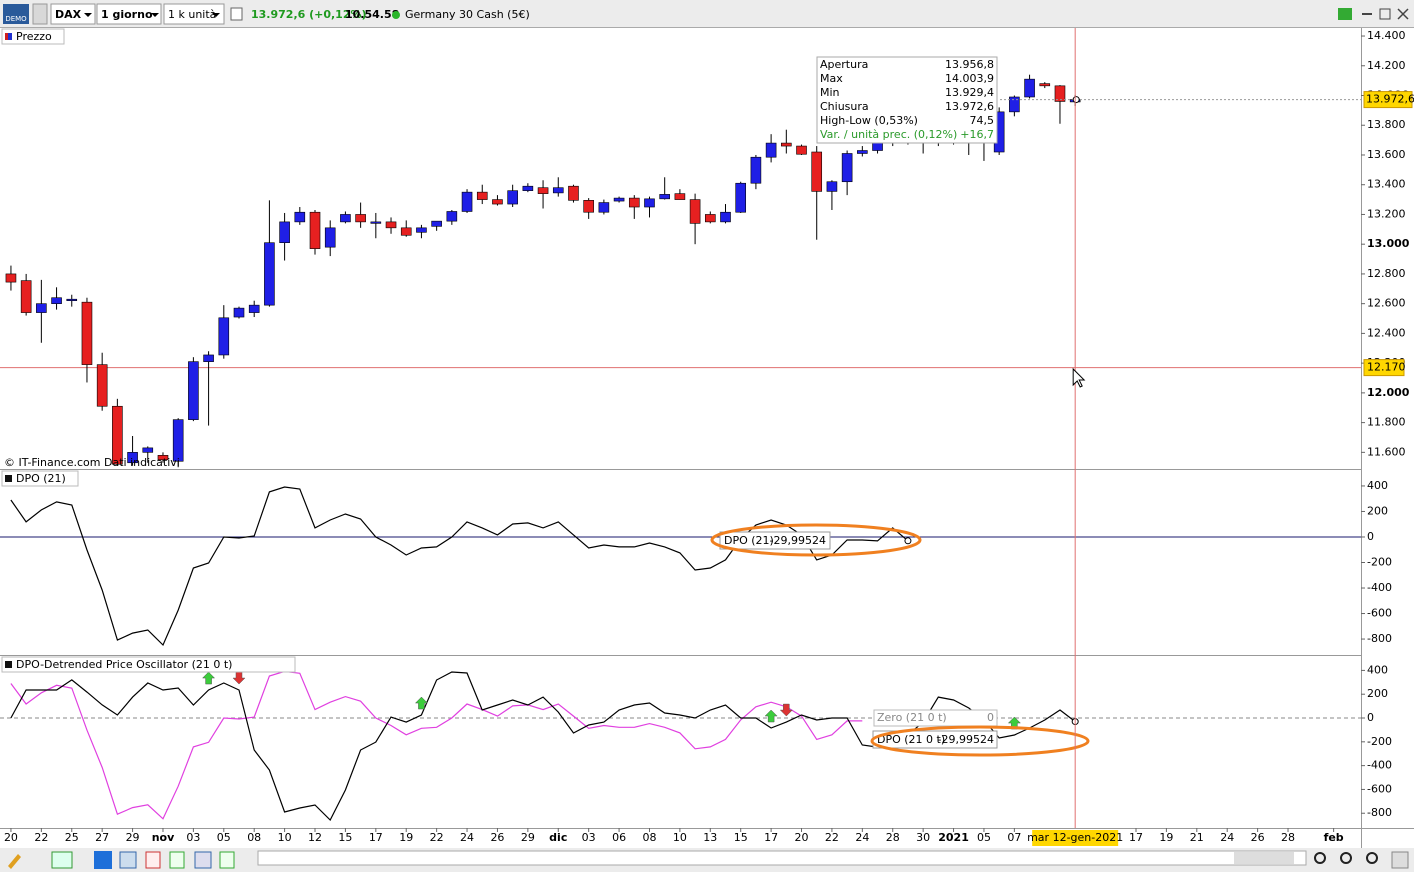 Image resolution: width=1414 pixels, height=872 pixels. What do you see at coordinates (72, 837) in the screenshot?
I see `x-tick-label: 25` at bounding box center [72, 837].